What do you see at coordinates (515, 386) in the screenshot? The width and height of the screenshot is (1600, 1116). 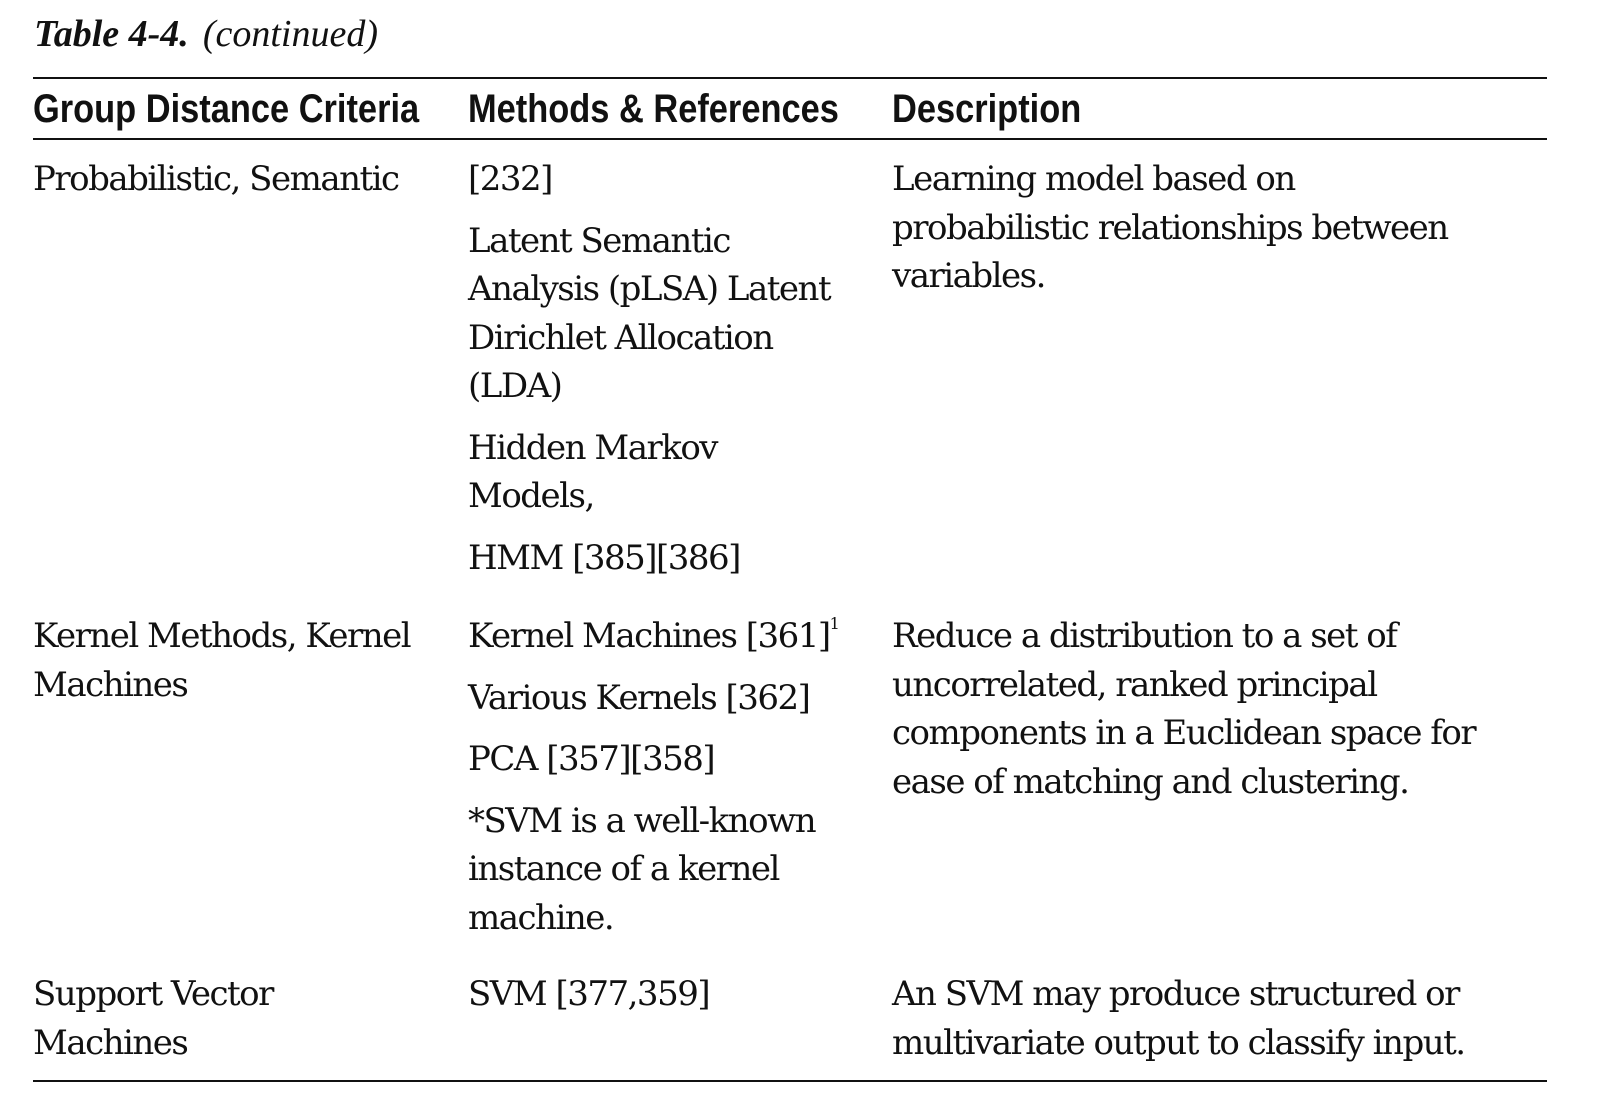 I see `method-line: (LDA)` at bounding box center [515, 386].